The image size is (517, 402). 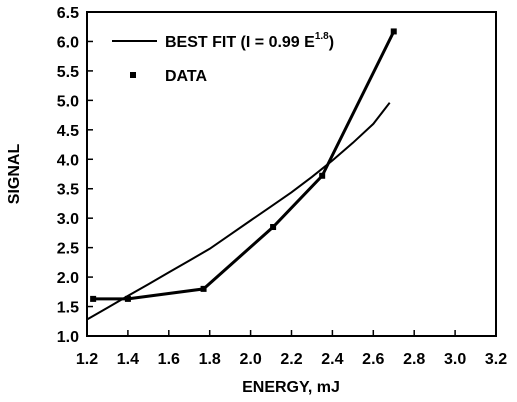 What do you see at coordinates (68, 72) in the screenshot?
I see `y-tick-label: 5.5` at bounding box center [68, 72].